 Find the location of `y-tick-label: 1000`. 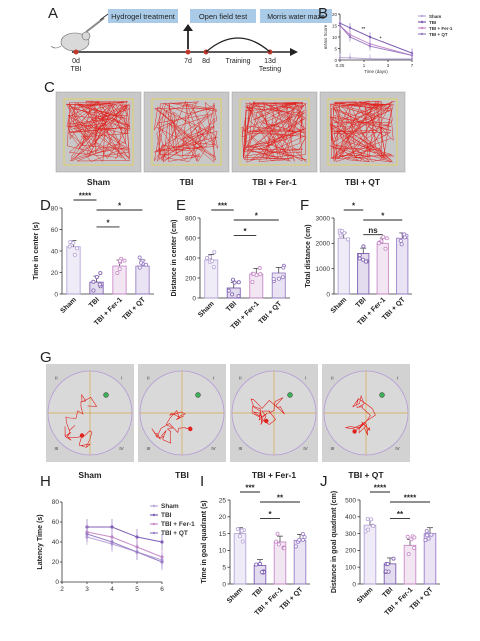

y-tick-label: 1000 is located at coordinates (323, 269).